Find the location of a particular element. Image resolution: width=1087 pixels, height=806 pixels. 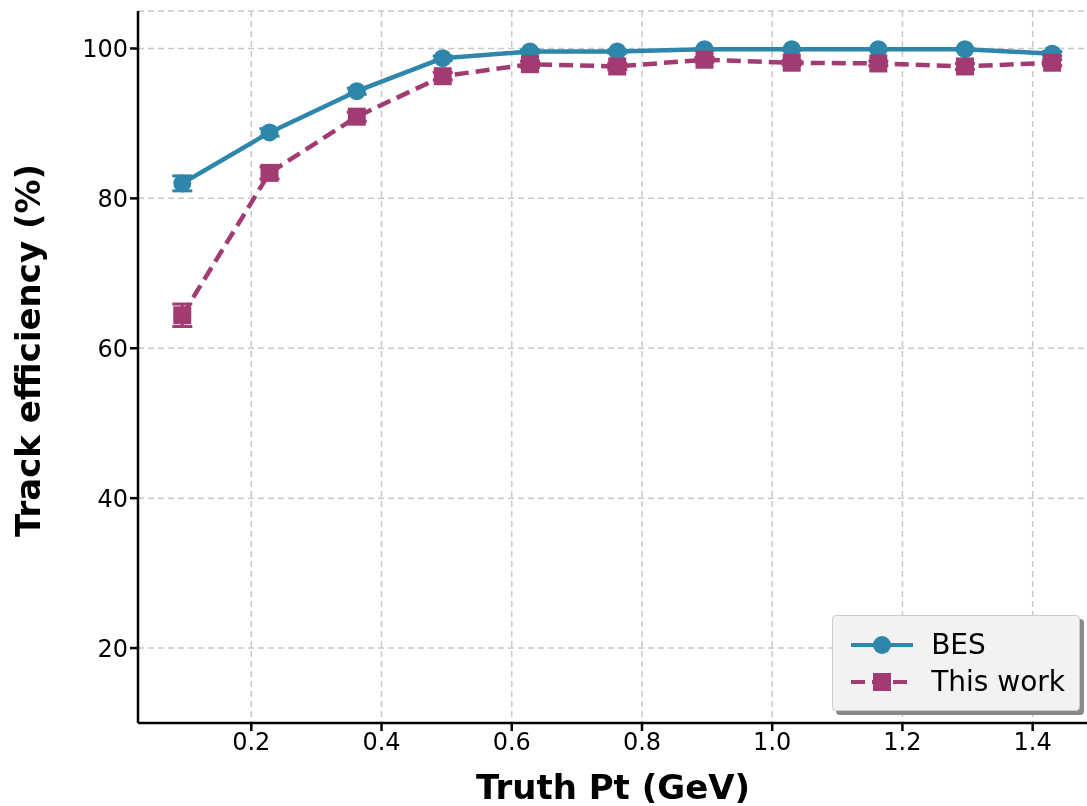

x-tick-label: 0.8 is located at coordinates (642, 742).